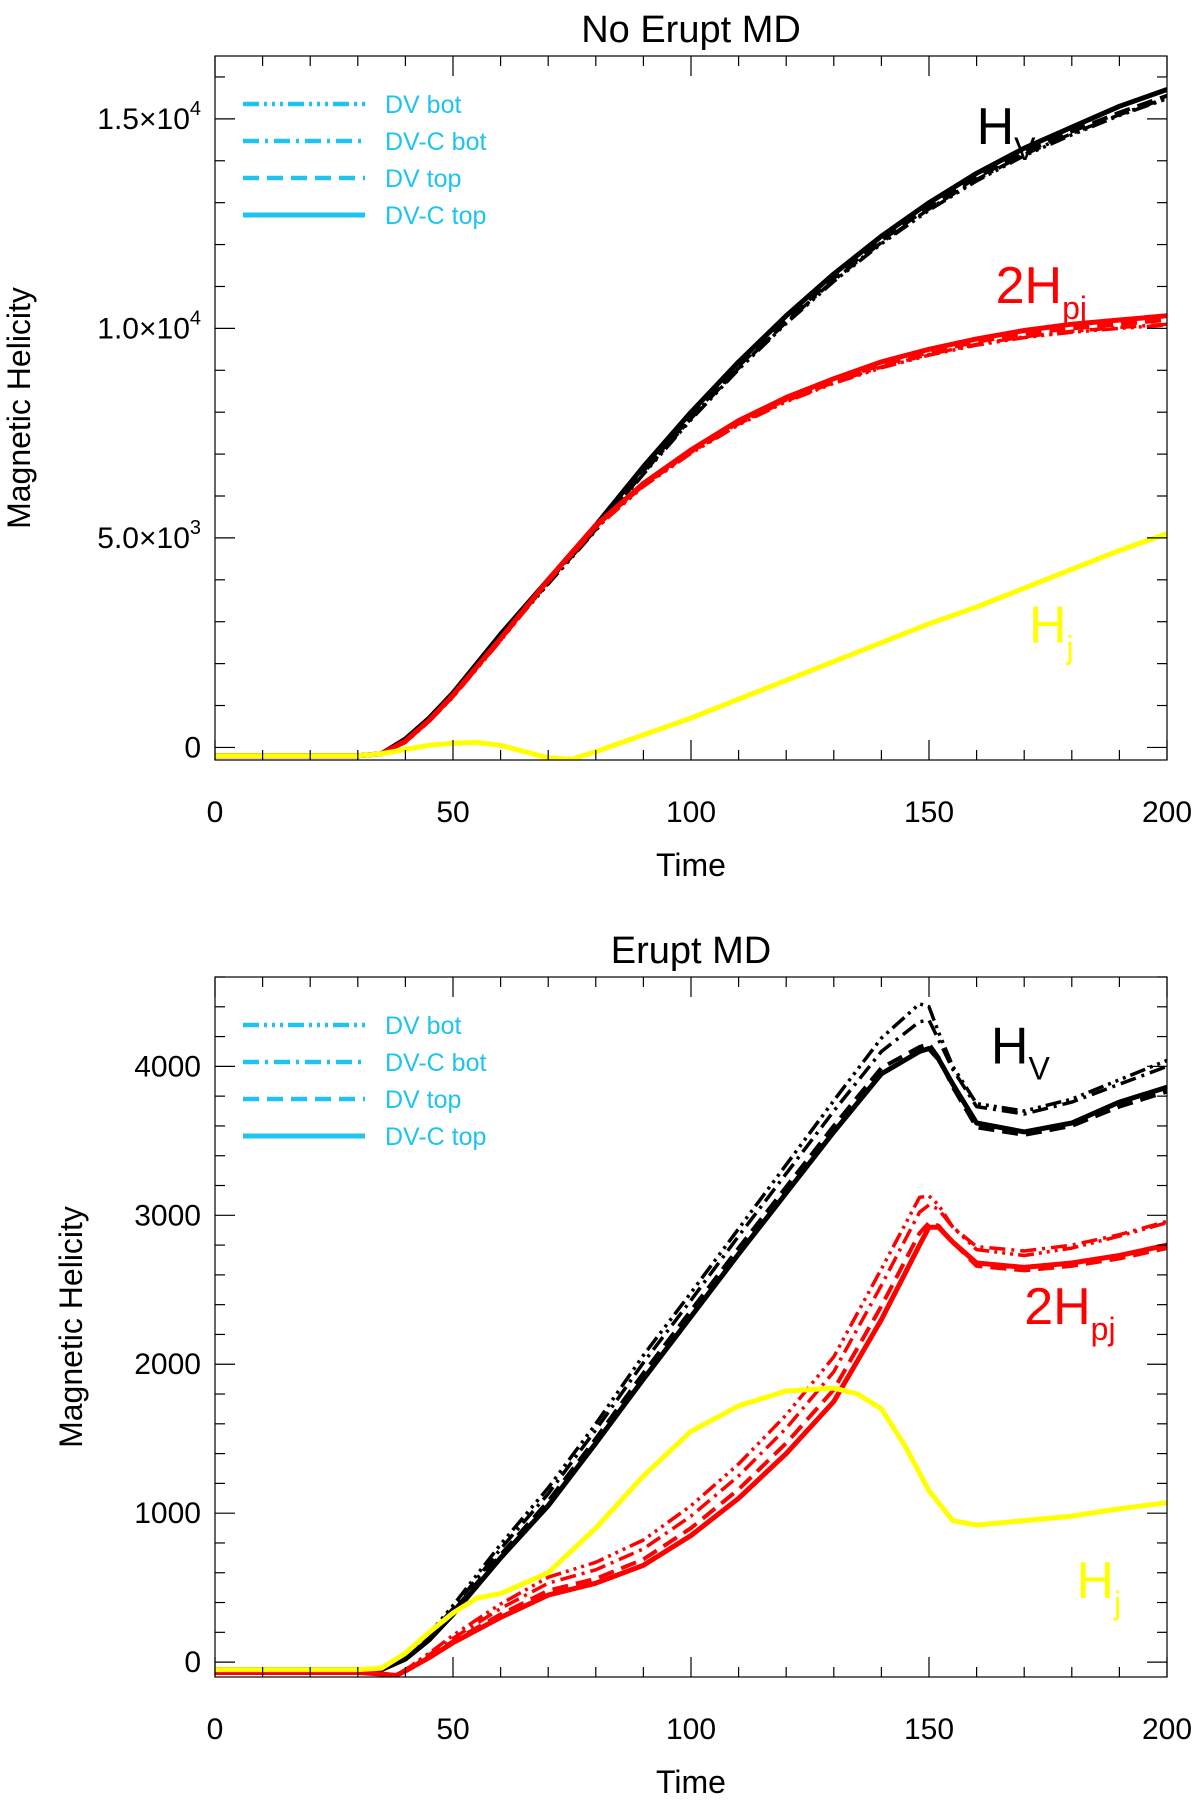 This screenshot has height=1812, width=1200. Describe the element at coordinates (167, 1364) in the screenshot. I see `y-tick-label: 2000` at that location.